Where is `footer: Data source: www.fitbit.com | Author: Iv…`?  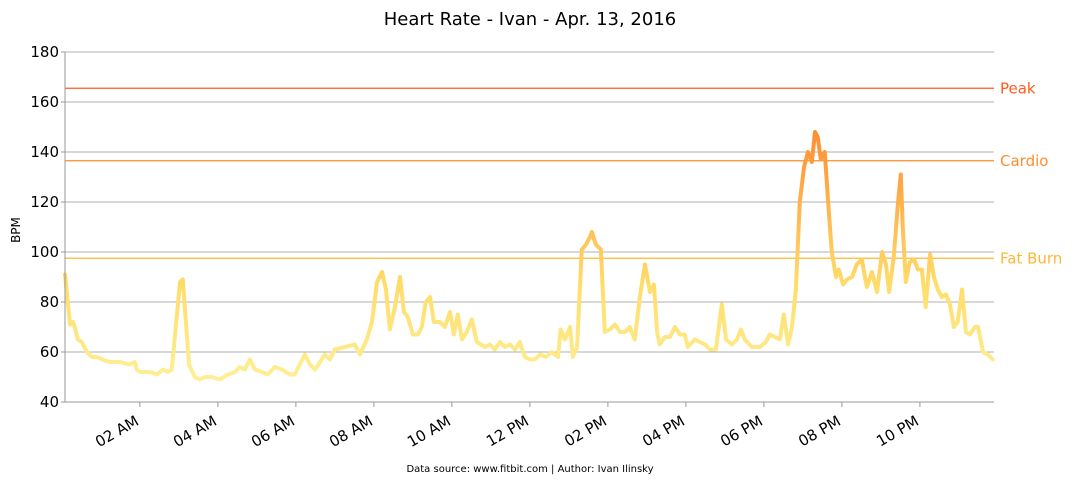
footer: Data source: www.fitbit.com | Author: Iv… is located at coordinates (529, 469).